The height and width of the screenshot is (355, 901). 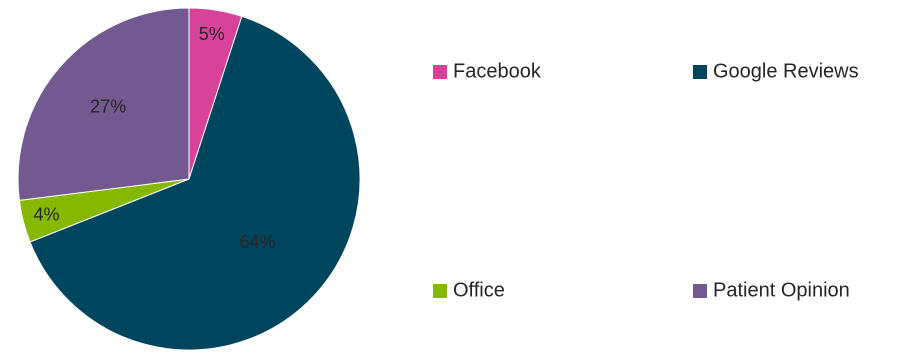 What do you see at coordinates (108, 107) in the screenshot?
I see `data-label-patient-opinion: 27%` at bounding box center [108, 107].